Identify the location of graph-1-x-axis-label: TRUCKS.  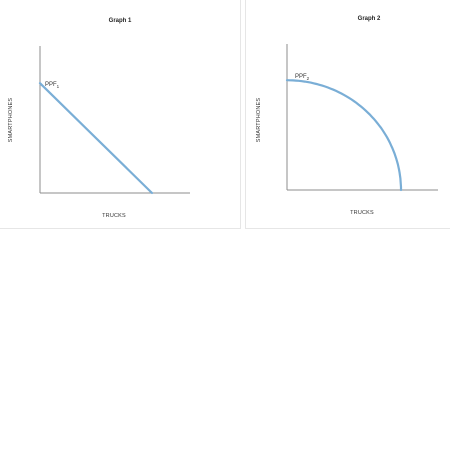
(114, 216).